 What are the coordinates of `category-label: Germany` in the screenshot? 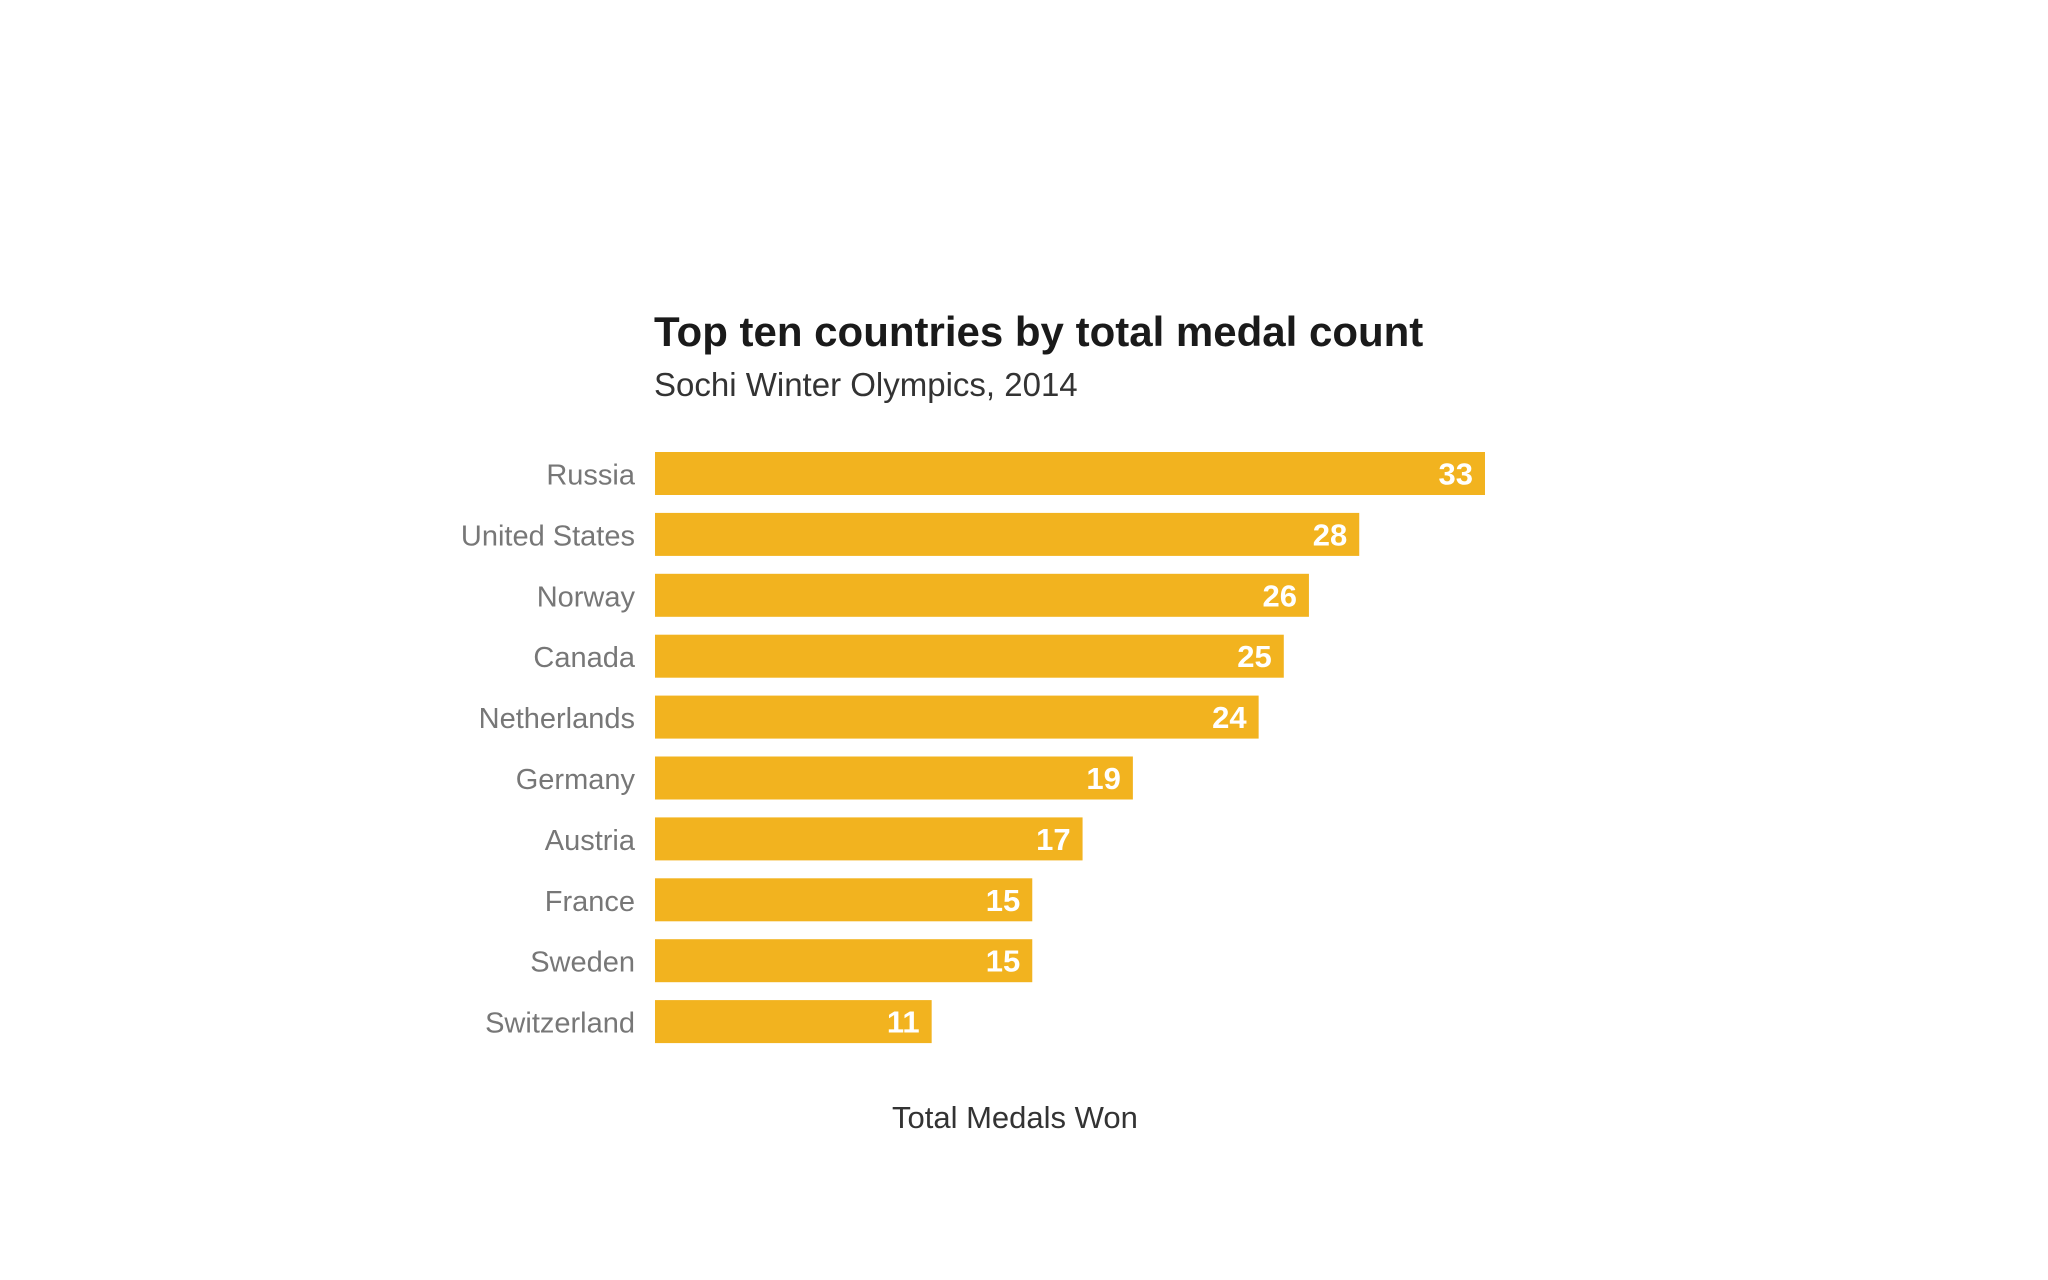 It's located at (576, 780).